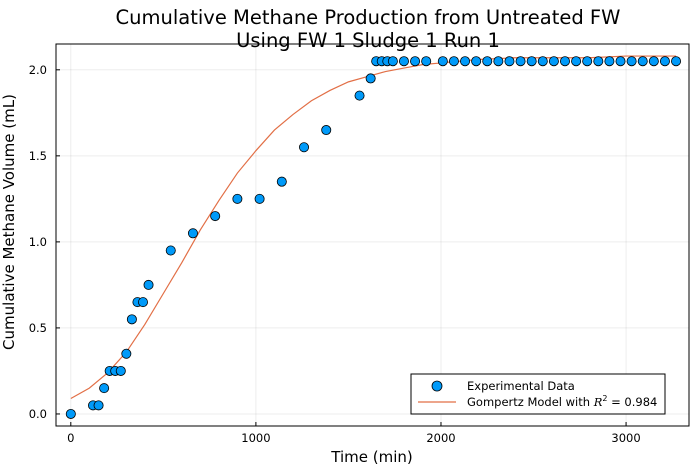 This screenshot has height=470, width=700. What do you see at coordinates (70, 438) in the screenshot?
I see `x-tick-label: 0` at bounding box center [70, 438].